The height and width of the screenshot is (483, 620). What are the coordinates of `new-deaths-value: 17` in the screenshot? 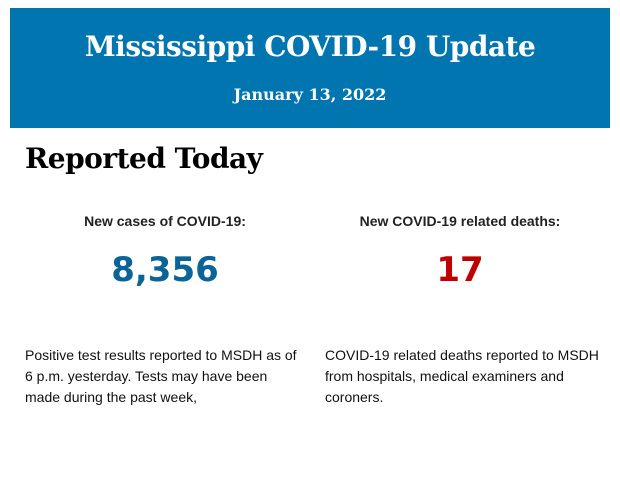 It's located at (460, 270).